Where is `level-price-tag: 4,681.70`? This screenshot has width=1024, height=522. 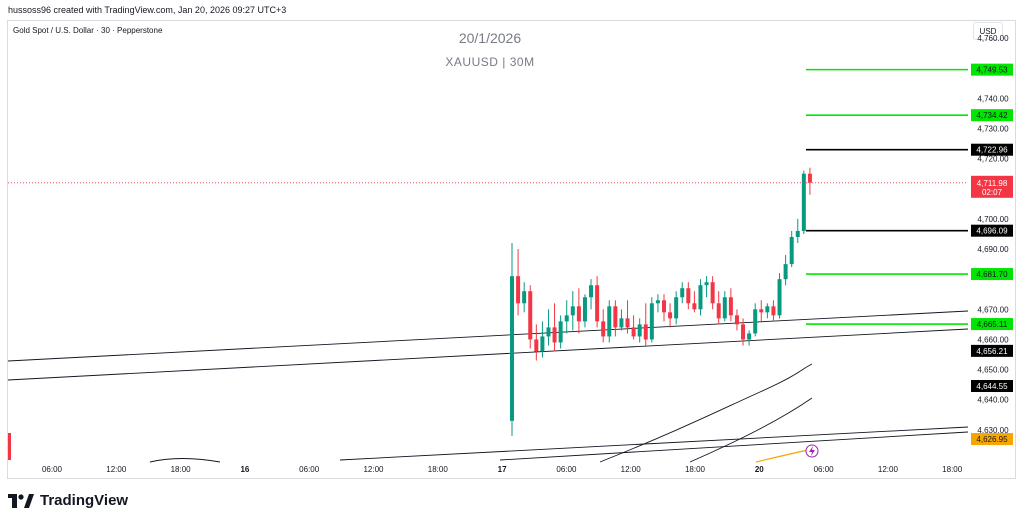
level-price-tag: 4,681.70 is located at coordinates (992, 274).